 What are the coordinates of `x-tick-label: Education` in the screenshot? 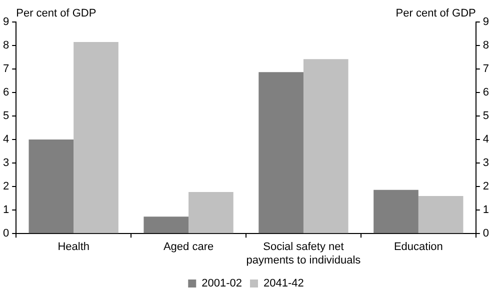 It's located at (418, 247).